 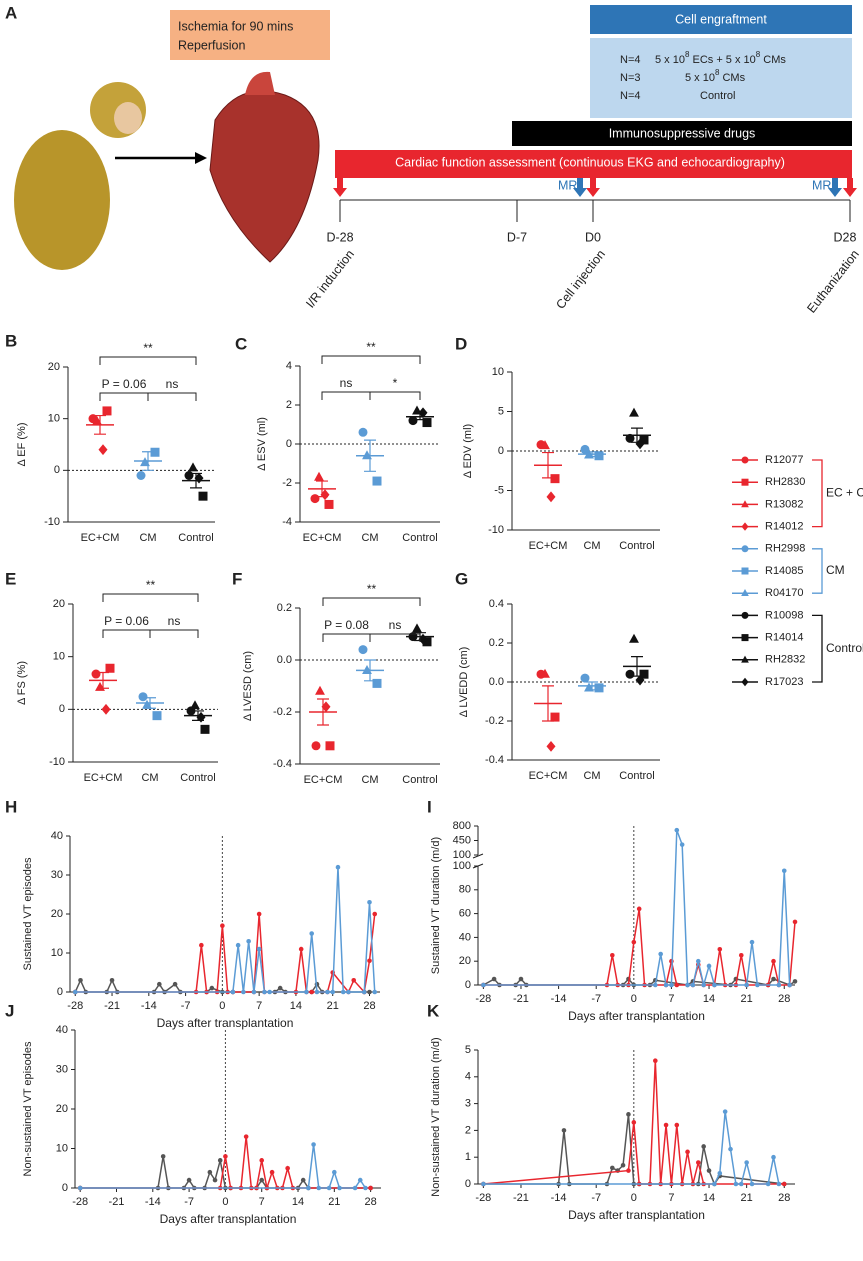 I want to click on y-tick-label: -2, so click(x=287, y=483).